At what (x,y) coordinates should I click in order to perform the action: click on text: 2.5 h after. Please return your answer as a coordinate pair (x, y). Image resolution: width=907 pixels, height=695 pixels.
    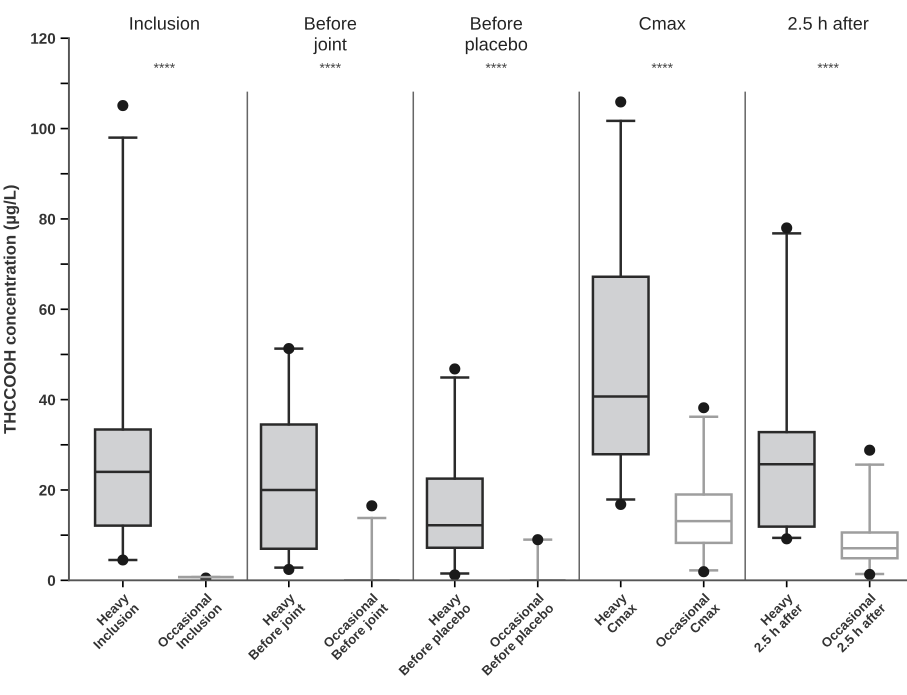
    Looking at the image, I should click on (828, 23).